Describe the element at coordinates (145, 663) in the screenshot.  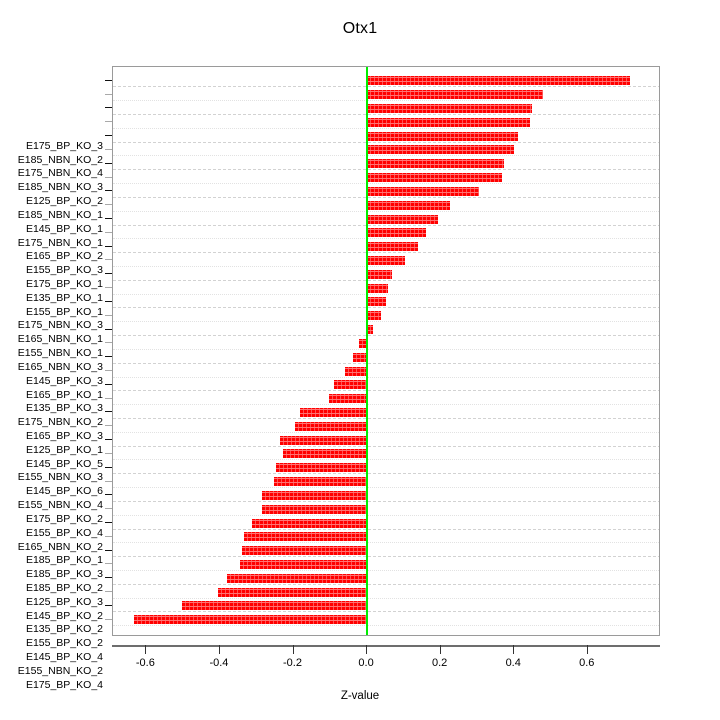
I see `x-axis-tick-label: -0.6` at that location.